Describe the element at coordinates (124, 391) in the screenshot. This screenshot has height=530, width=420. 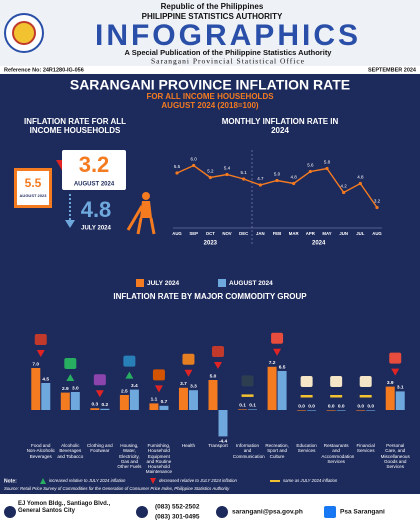
I see `bar-label: 2.5` at that location.